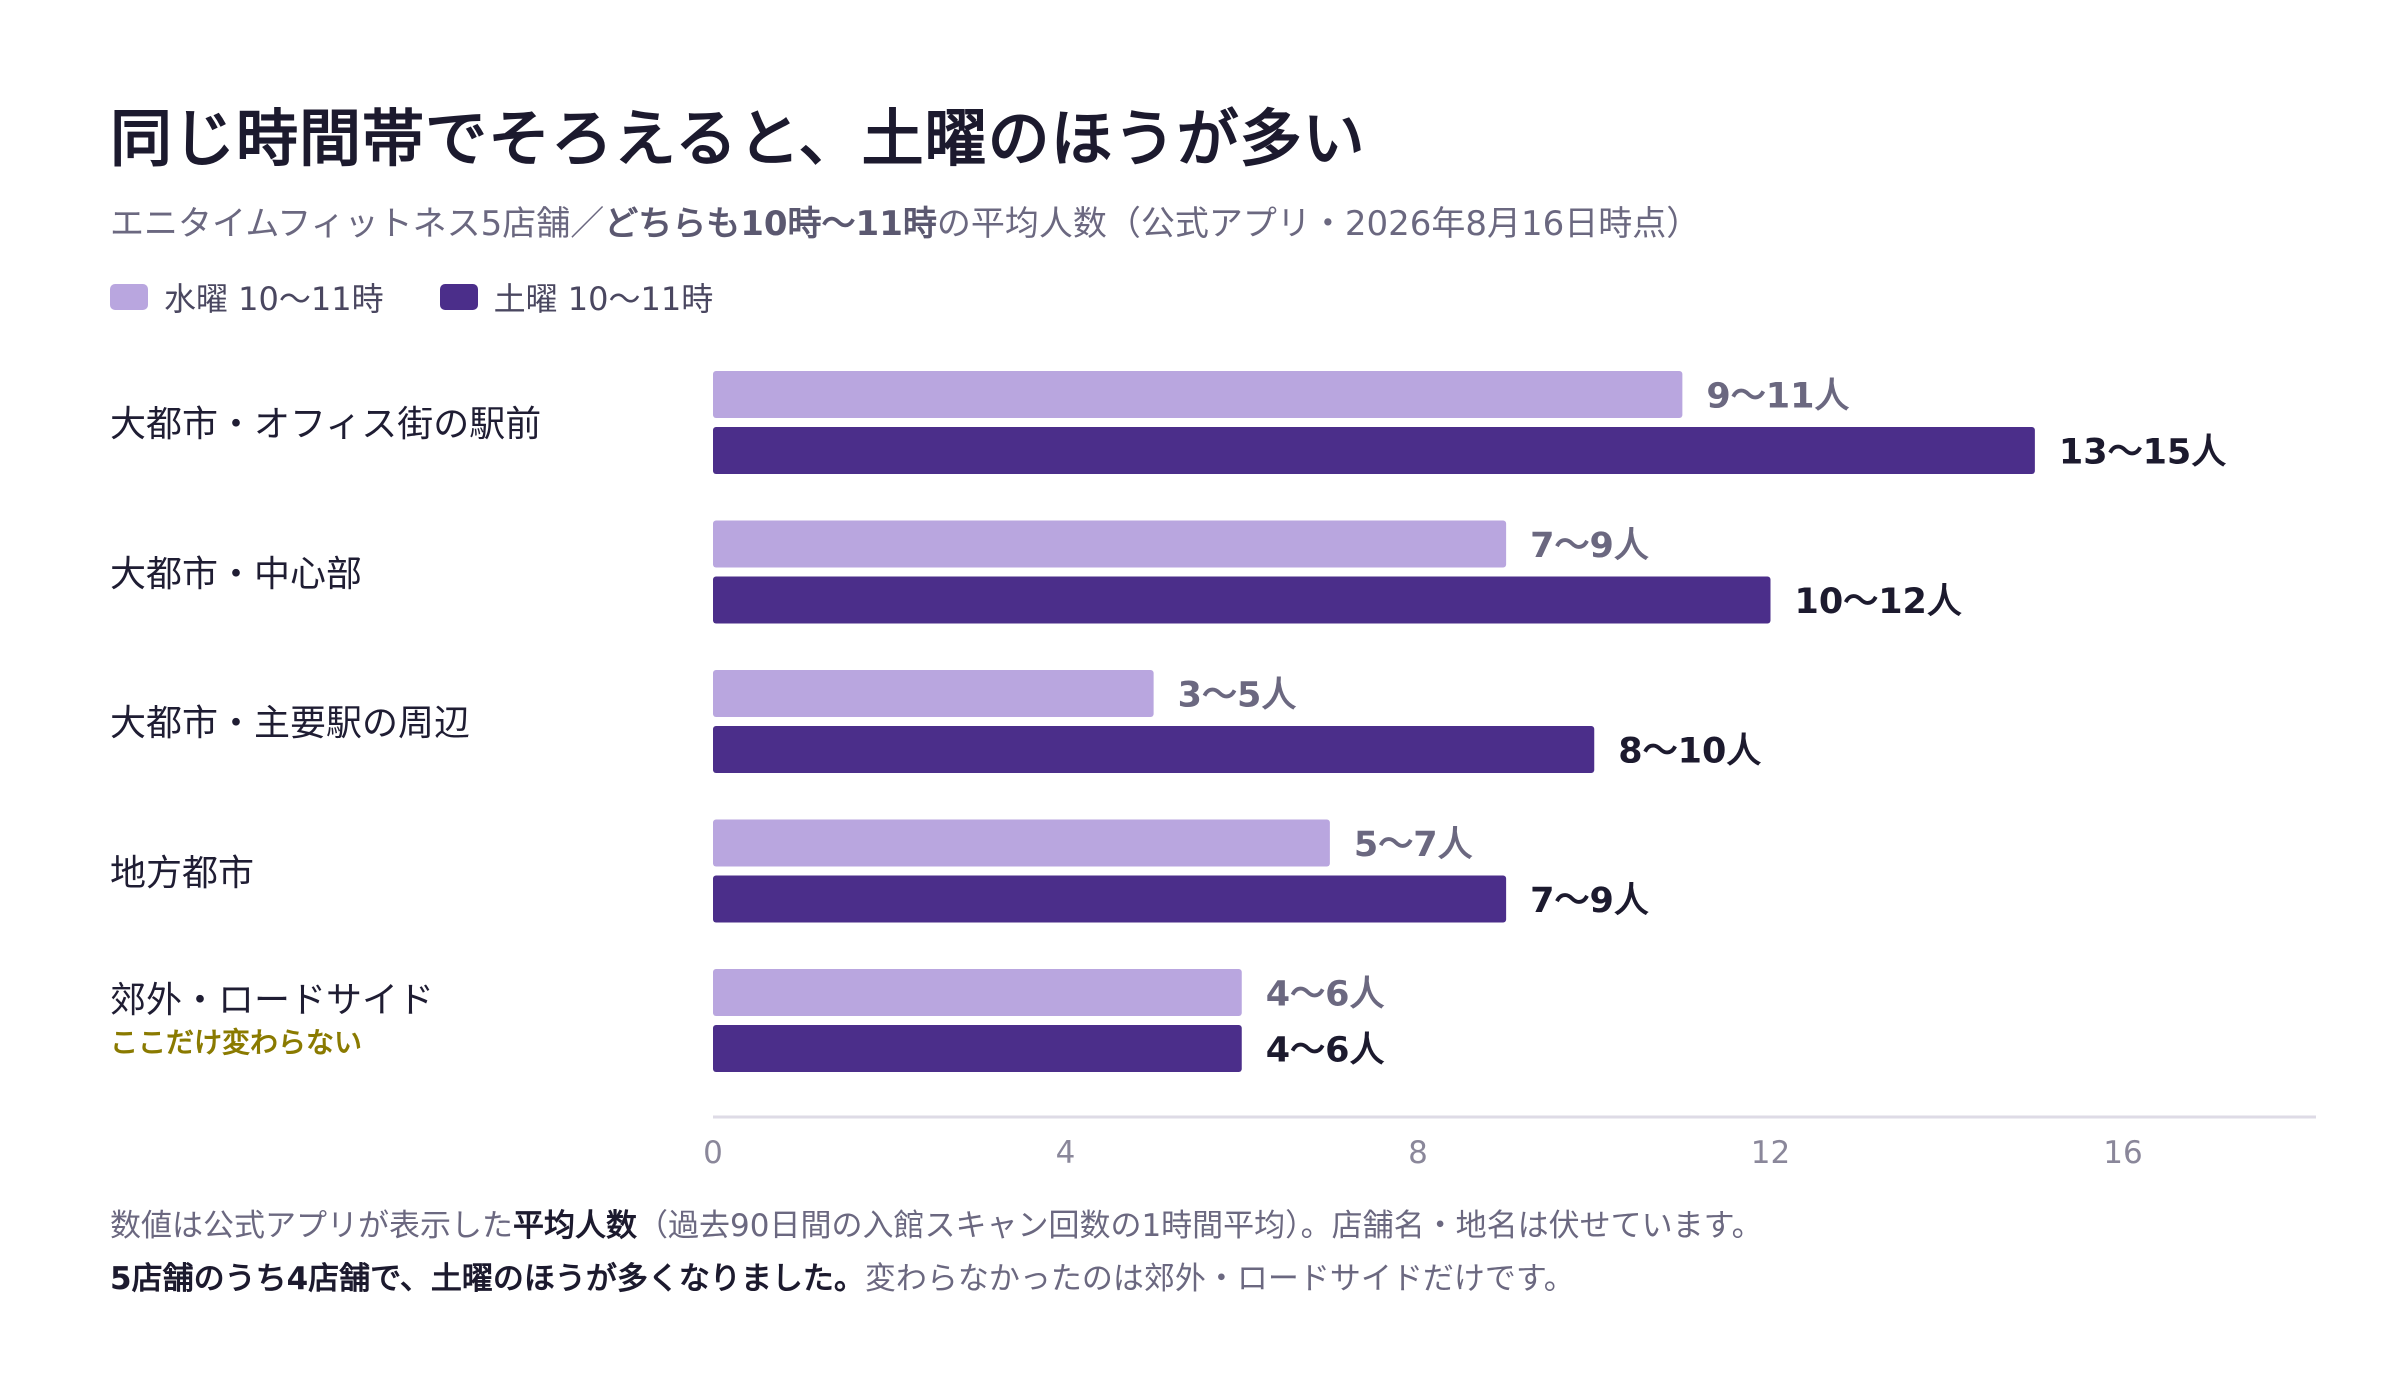 Image resolution: width=2400 pixels, height=1400 pixels. I want to click on legend: 水曜 10〜11時 土曜 10〜11時, so click(439, 297).